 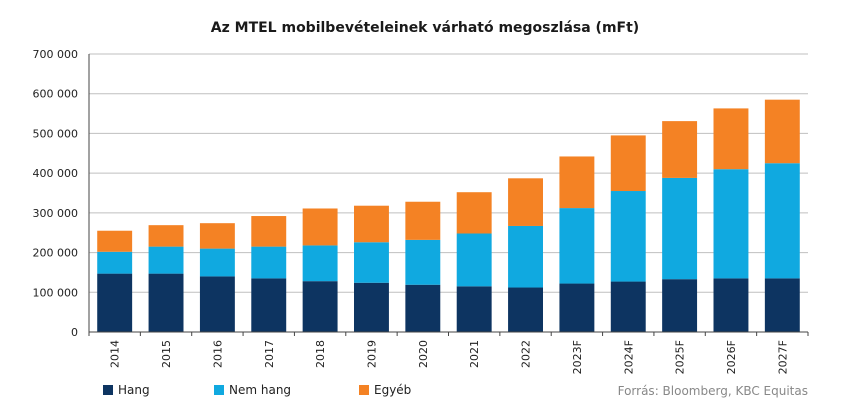 I want to click on legend-item-egyeb: Egyéb, so click(x=385, y=390).